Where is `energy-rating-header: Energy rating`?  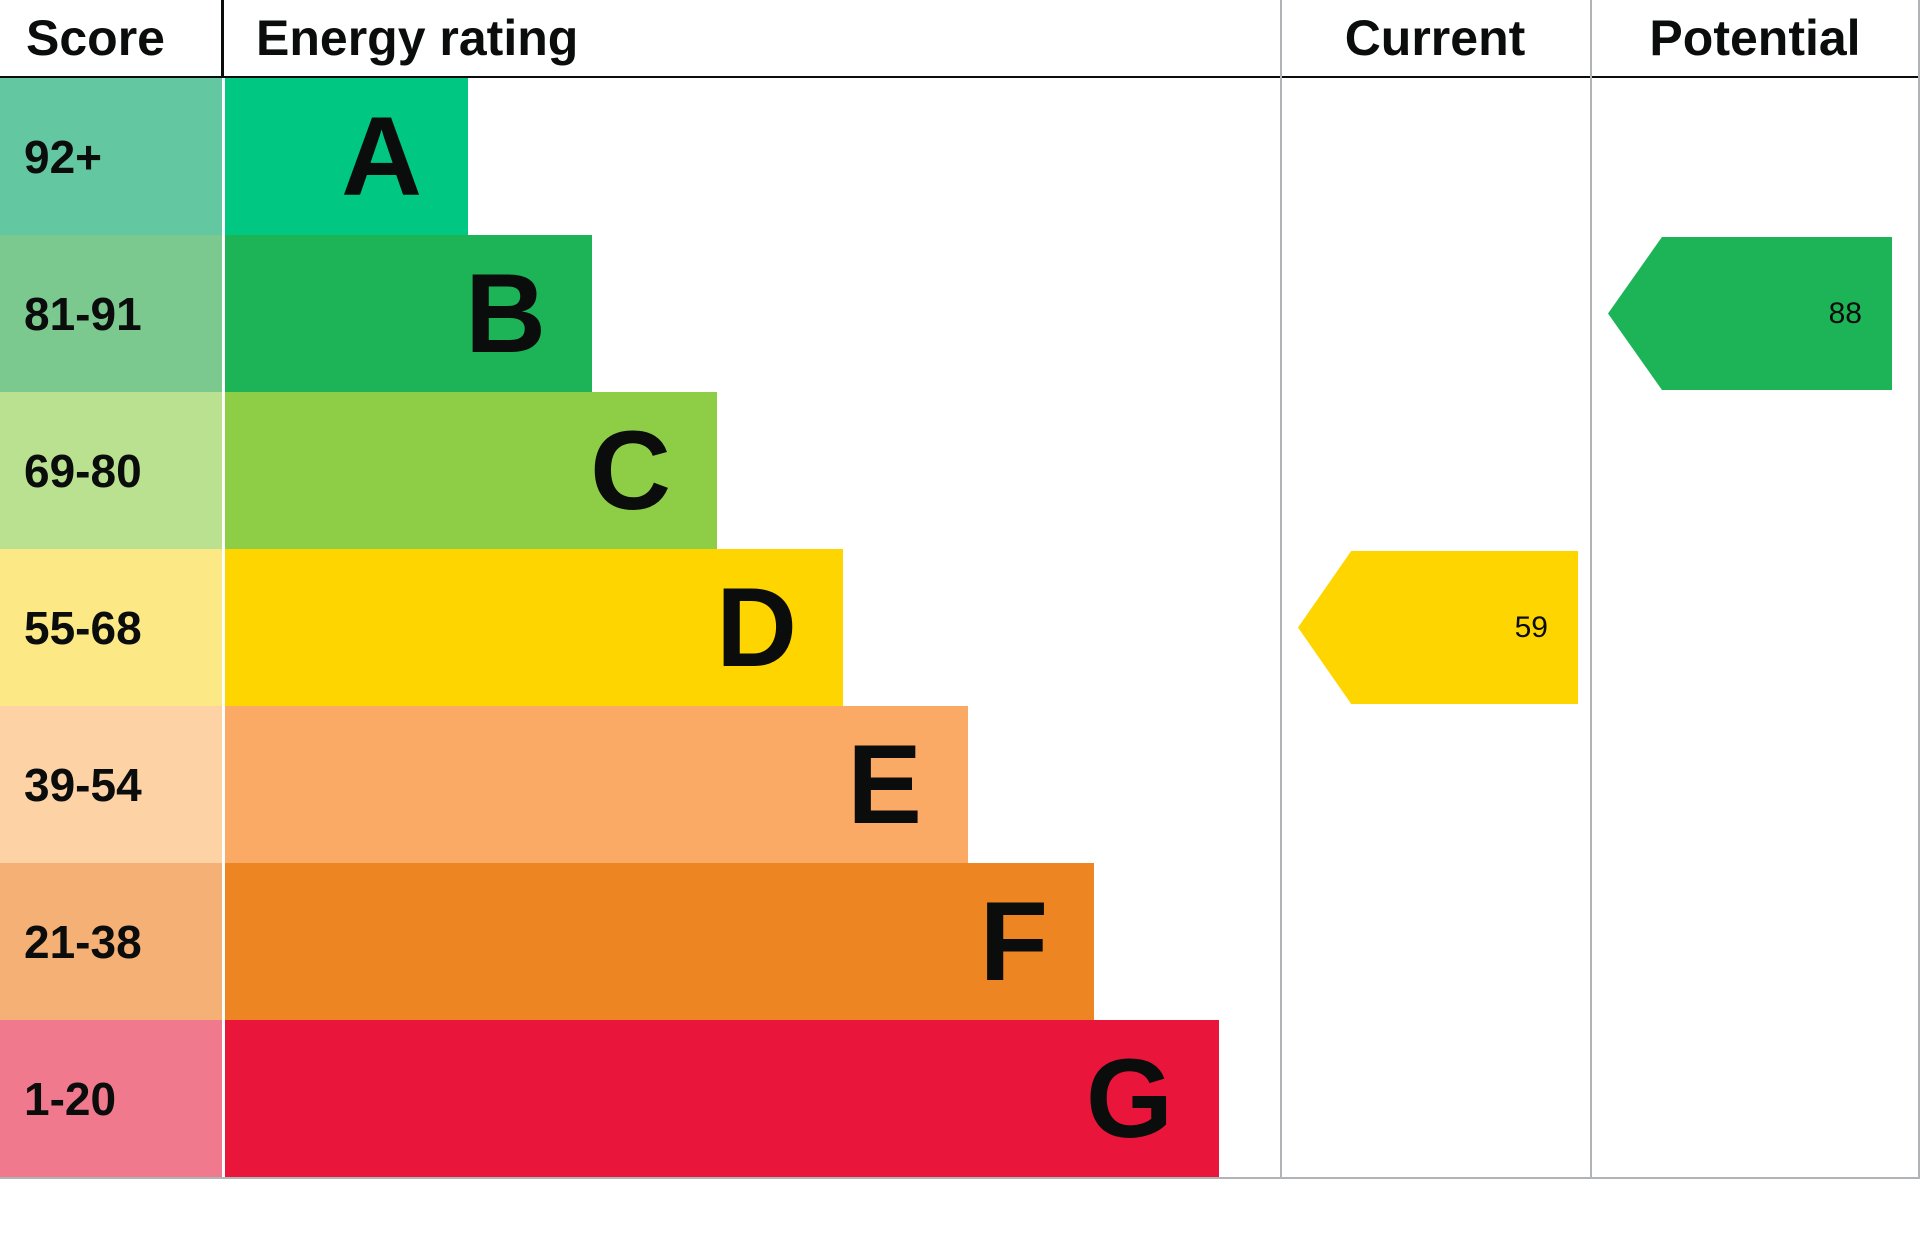
energy-rating-header: Energy rating is located at coordinates (417, 38).